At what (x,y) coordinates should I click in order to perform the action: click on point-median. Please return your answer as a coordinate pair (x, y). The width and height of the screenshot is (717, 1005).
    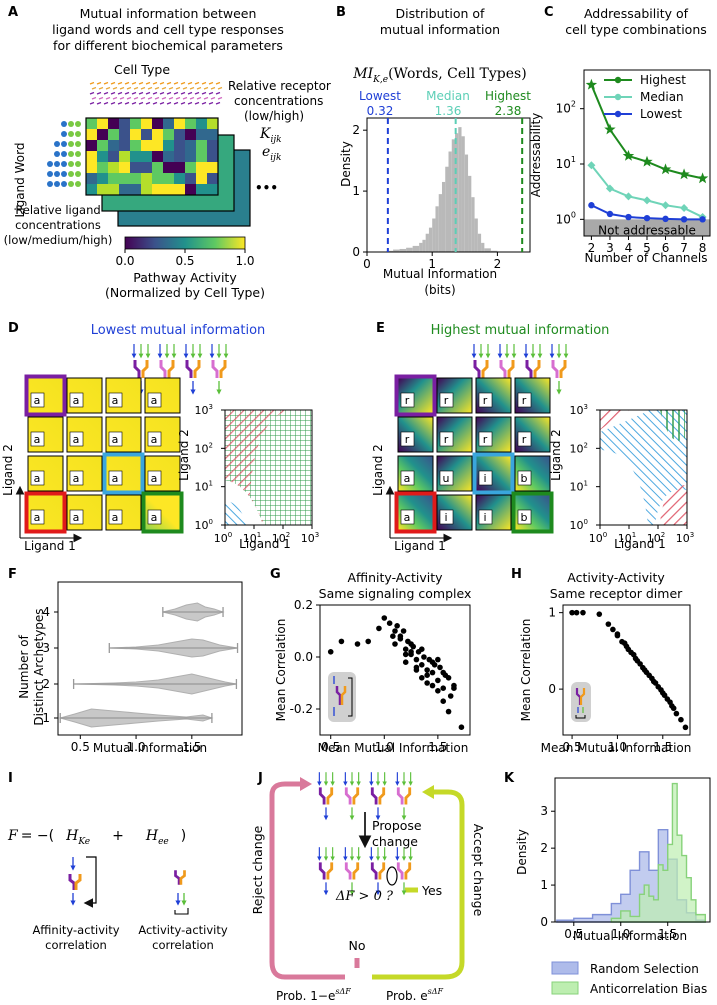
    Looking at the image, I should click on (684, 208).